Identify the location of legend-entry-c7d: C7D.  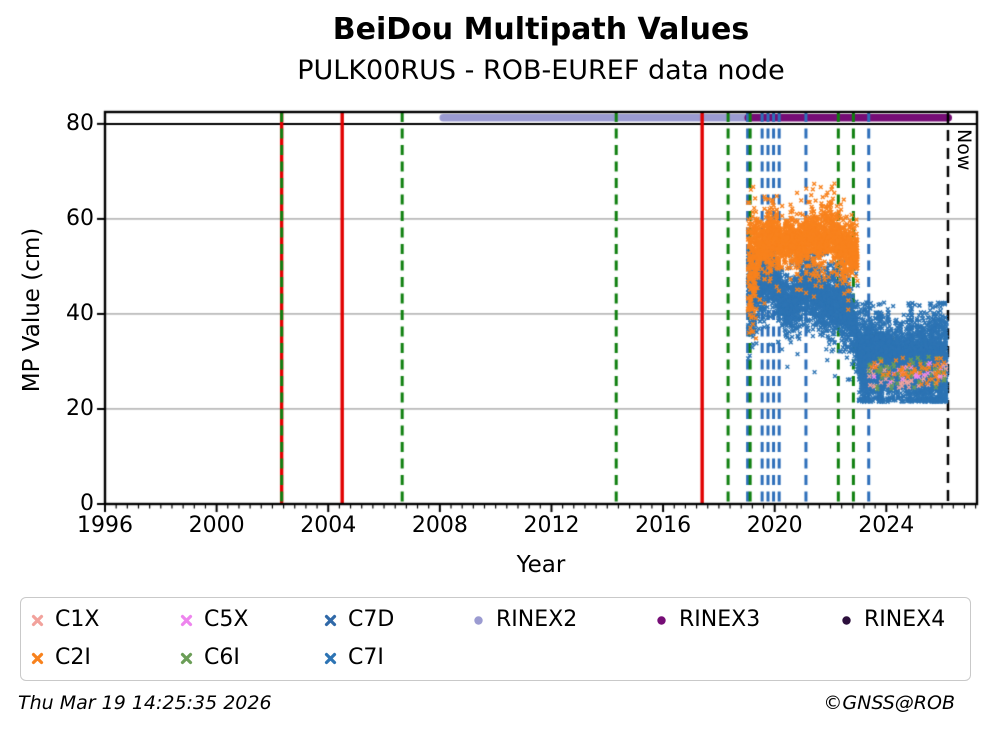
(359, 620).